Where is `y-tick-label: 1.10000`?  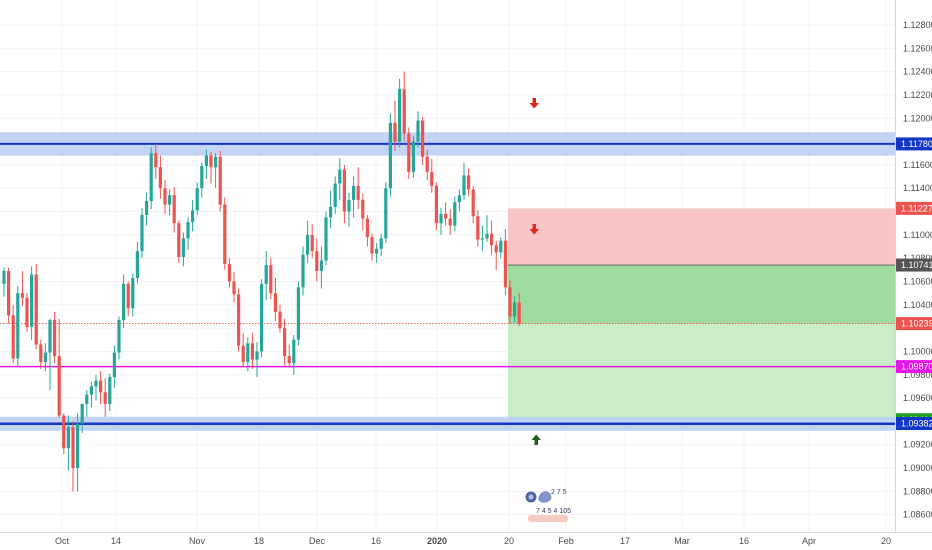 y-tick-label: 1.10000 is located at coordinates (917, 351).